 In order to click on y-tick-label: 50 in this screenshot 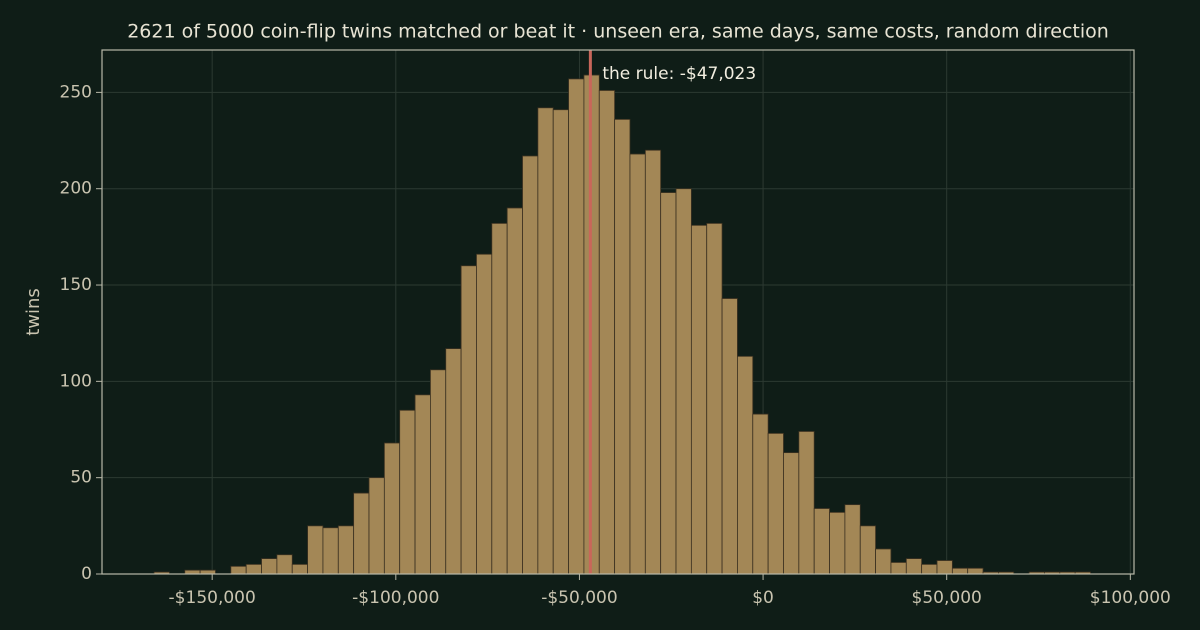, I will do `click(81, 478)`.